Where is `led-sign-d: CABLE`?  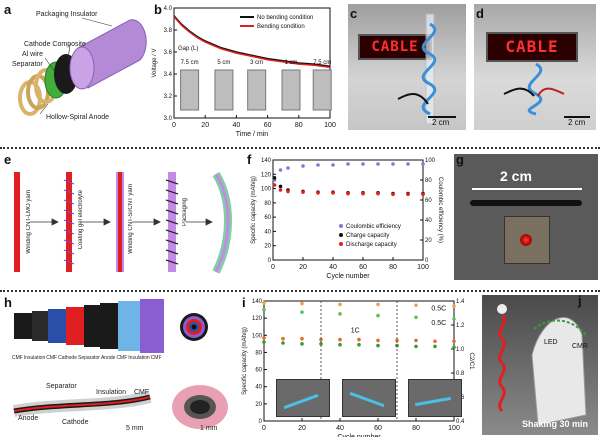 led-sign-d: CABLE is located at coordinates (532, 47).